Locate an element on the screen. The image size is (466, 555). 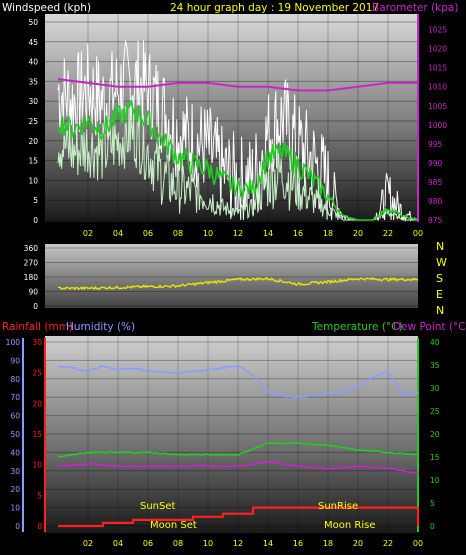
temperature-label: Temperature (°C) is located at coordinates (357, 327).